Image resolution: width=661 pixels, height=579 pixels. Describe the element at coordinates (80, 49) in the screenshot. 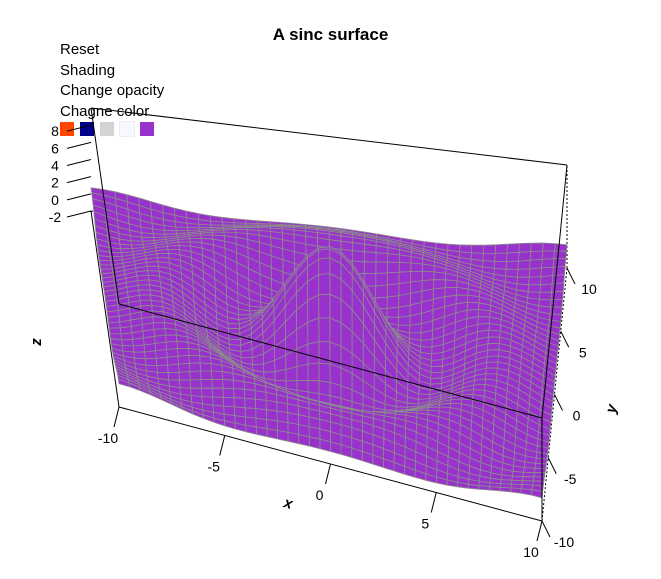

I see `reset-button: Reset` at that location.